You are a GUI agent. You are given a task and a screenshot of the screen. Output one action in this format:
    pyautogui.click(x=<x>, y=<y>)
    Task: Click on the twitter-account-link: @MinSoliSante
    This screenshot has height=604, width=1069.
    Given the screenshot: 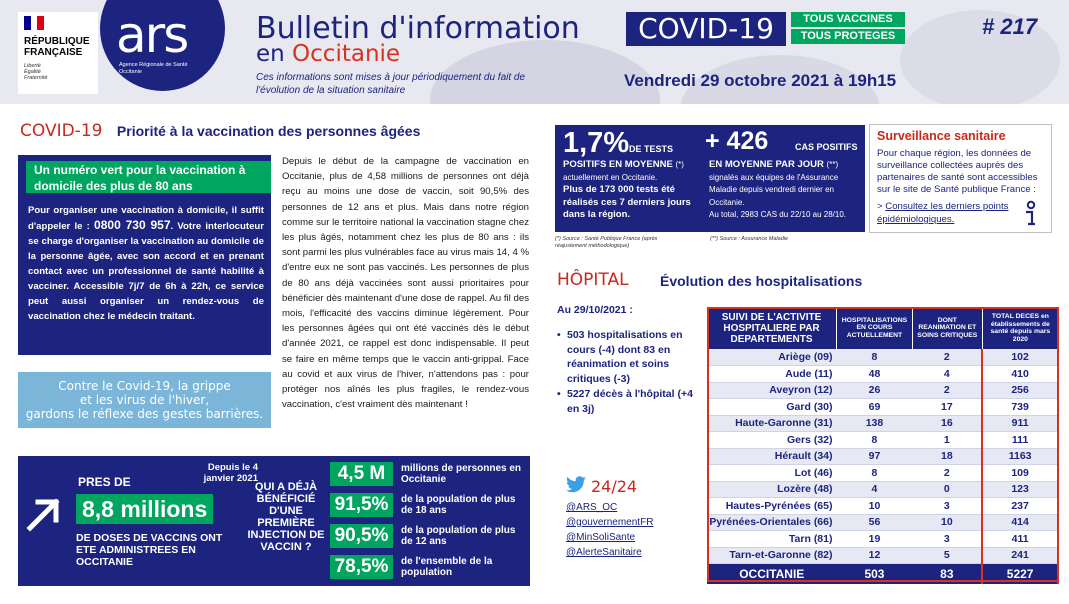 What is the action you would take?
    pyautogui.click(x=601, y=537)
    